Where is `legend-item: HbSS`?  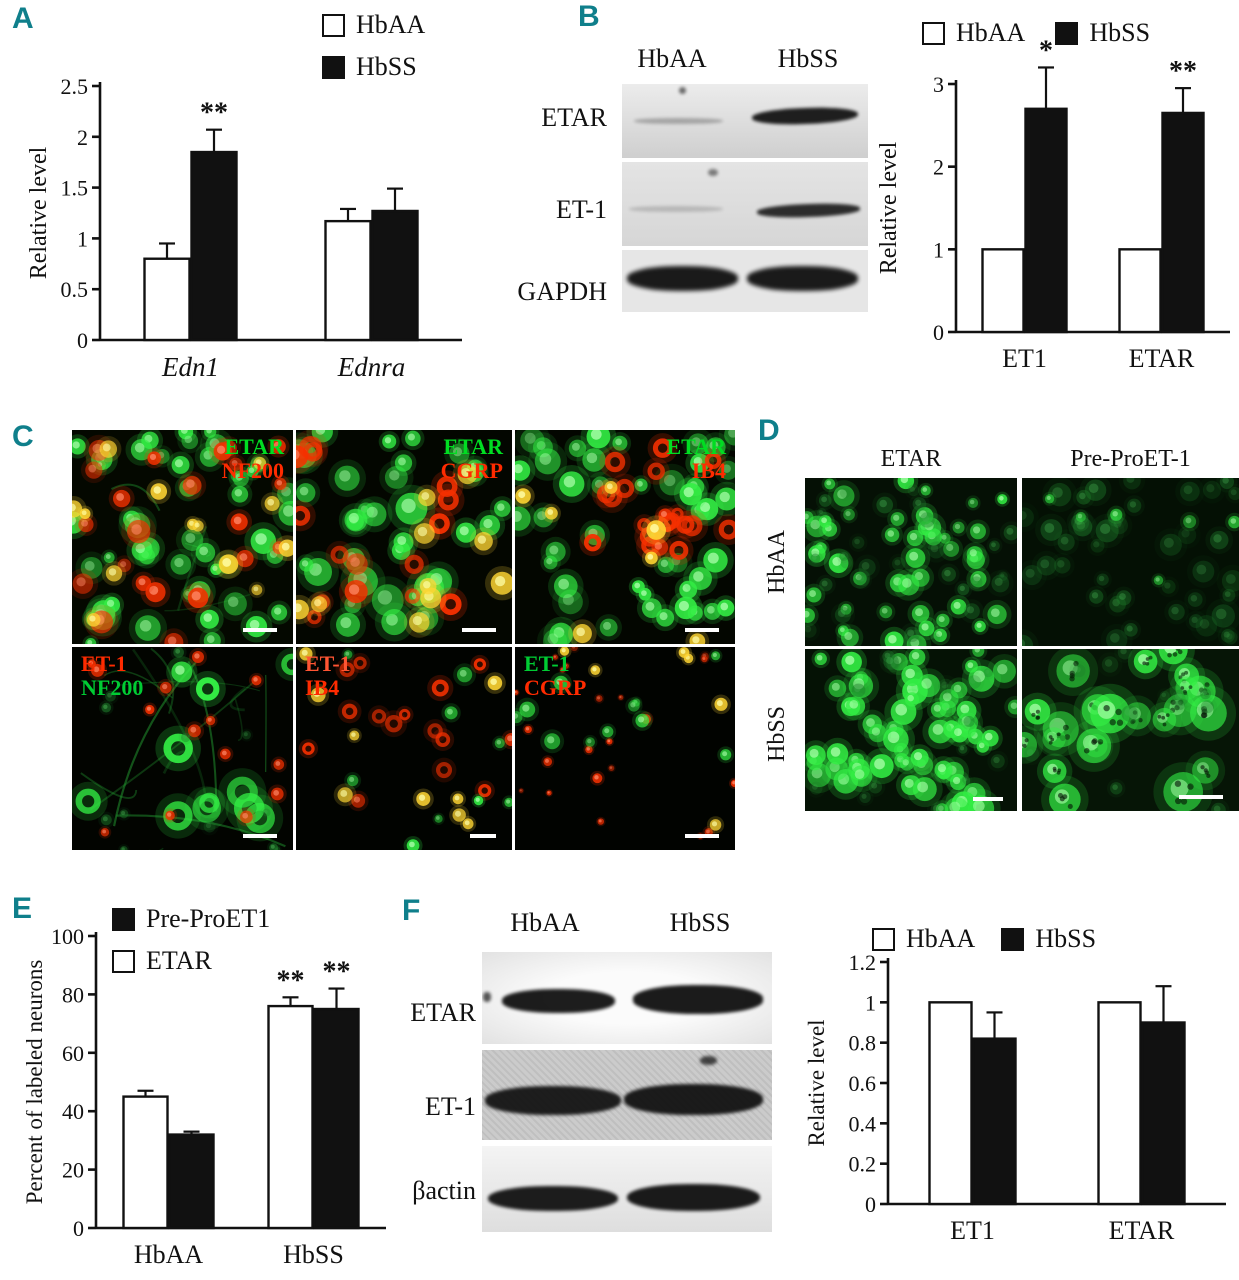 legend-item: HbSS is located at coordinates (369, 67).